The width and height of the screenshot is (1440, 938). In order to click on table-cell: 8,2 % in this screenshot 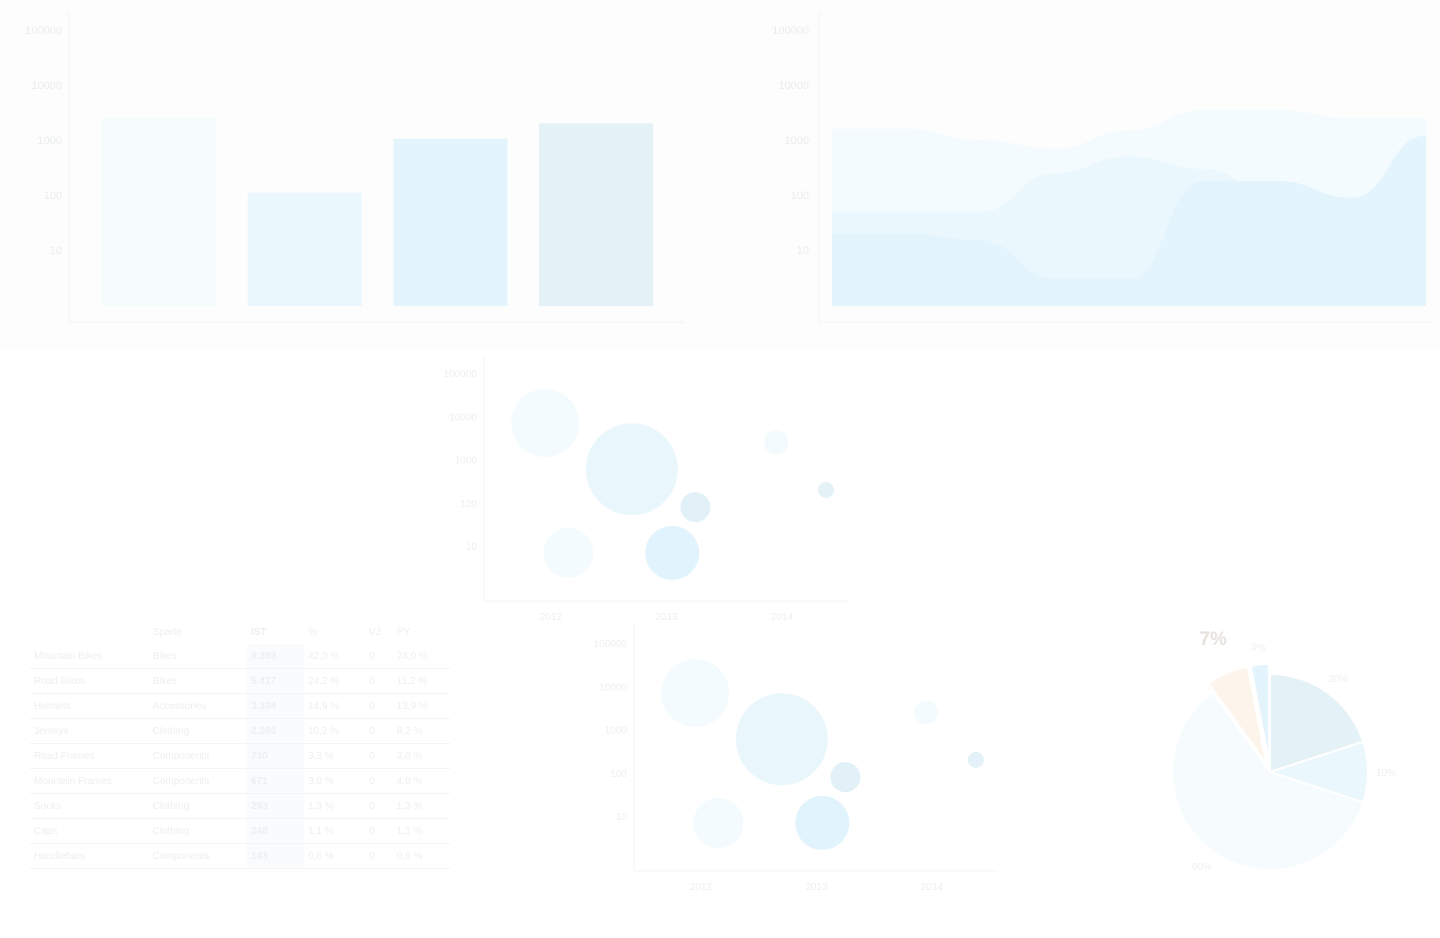, I will do `click(421, 731)`.